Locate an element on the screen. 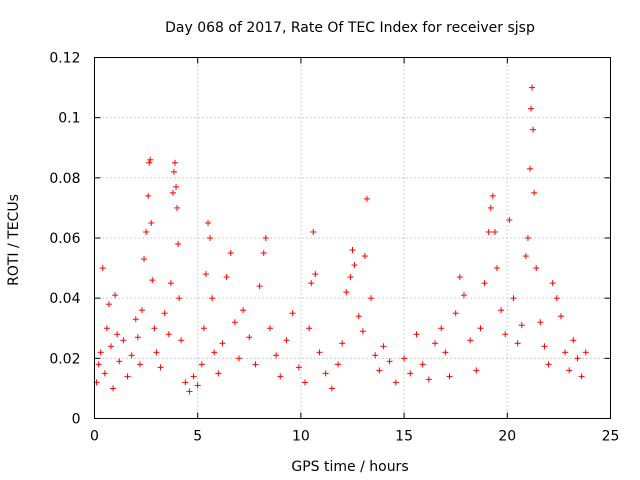 This screenshot has height=480, width=640. x-tick-label: 0 is located at coordinates (94, 437).